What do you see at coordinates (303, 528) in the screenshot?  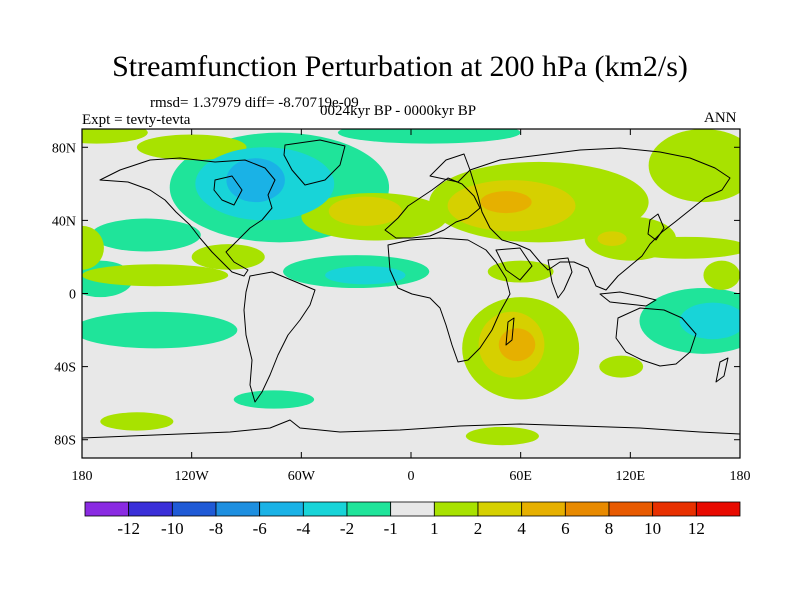 I see `colorbar-label: -4` at bounding box center [303, 528].